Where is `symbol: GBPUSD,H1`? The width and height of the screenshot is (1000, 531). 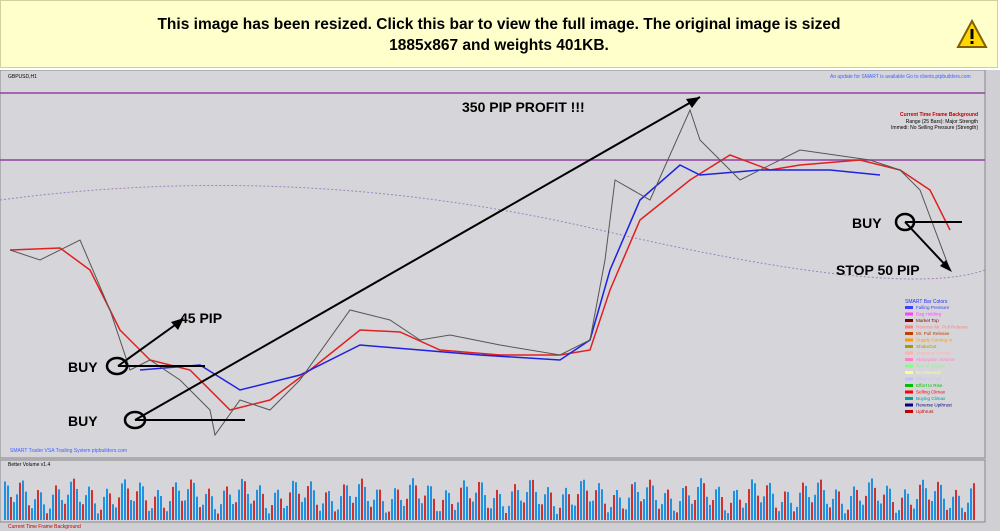 symbol: GBPUSD,H1 is located at coordinates (22, 77).